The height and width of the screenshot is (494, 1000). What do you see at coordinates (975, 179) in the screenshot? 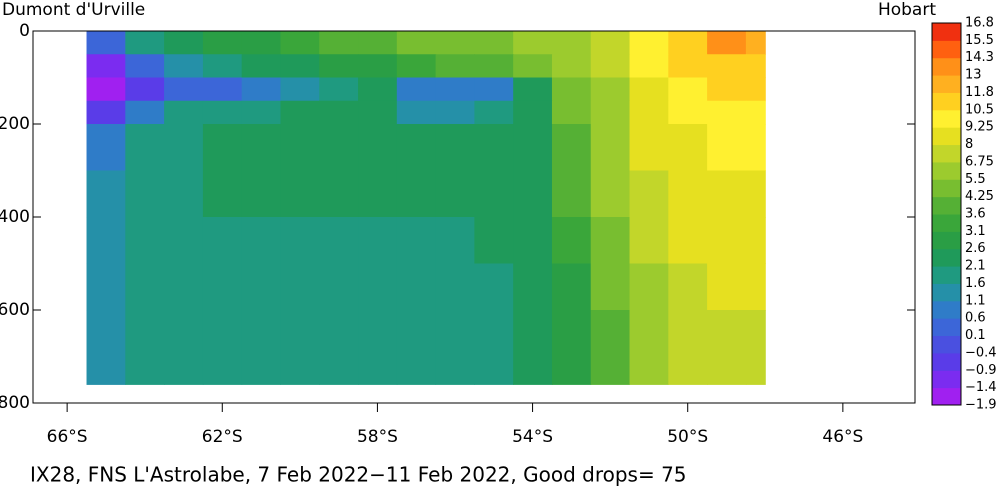
I see `colorbar-label: 5.5` at bounding box center [975, 179].